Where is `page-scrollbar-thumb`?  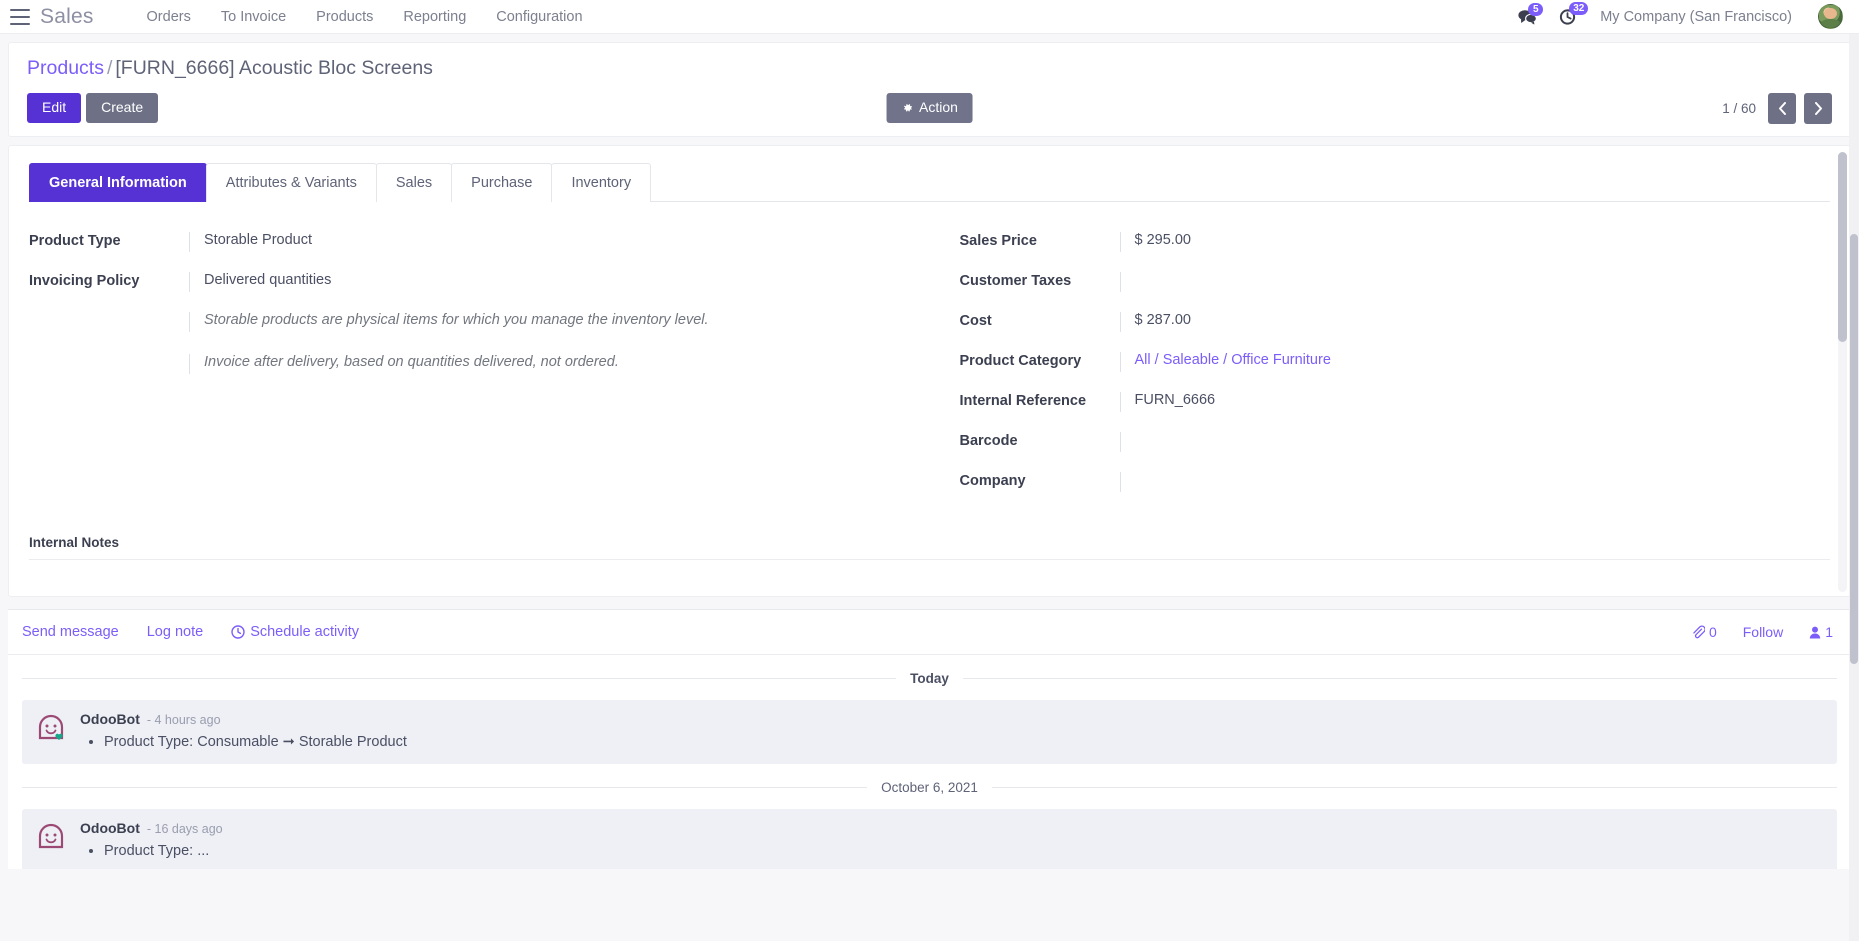
page-scrollbar-thumb is located at coordinates (1854, 449).